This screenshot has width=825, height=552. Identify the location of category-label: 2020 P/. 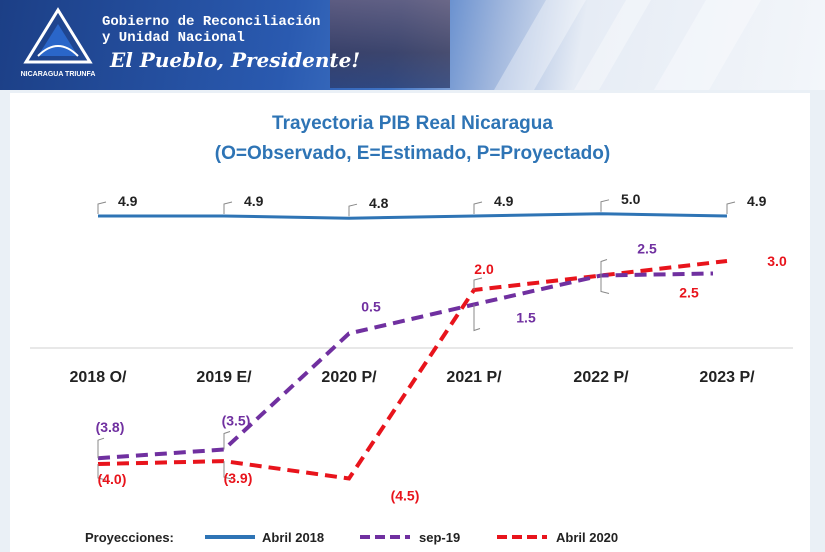
(349, 377).